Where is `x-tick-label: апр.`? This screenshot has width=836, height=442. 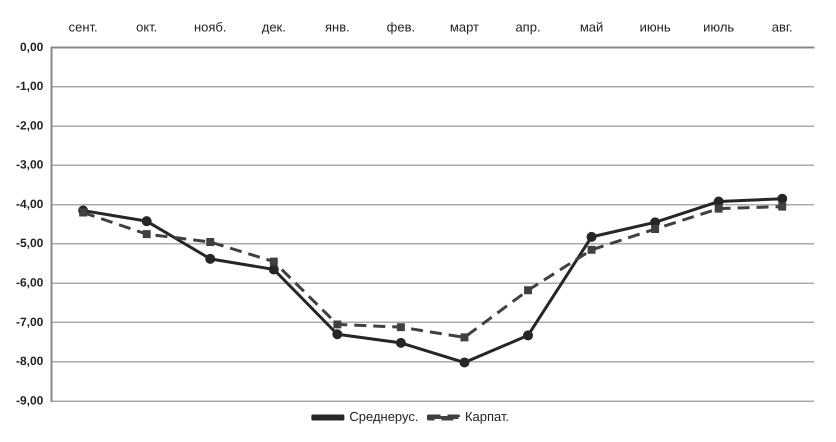 x-tick-label: апр. is located at coordinates (528, 26).